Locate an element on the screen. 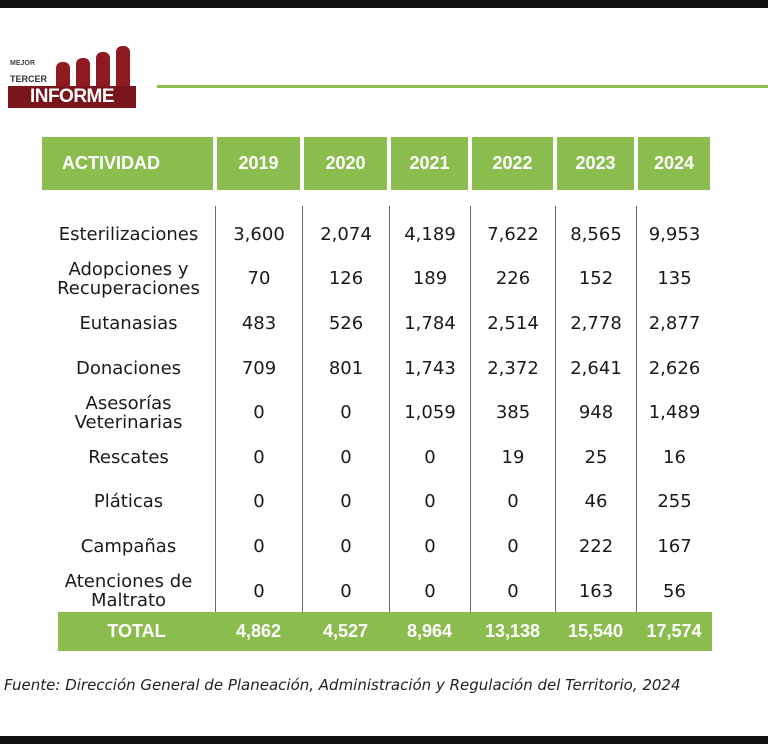 The height and width of the screenshot is (744, 768). table-cell: 526 is located at coordinates (345, 323).